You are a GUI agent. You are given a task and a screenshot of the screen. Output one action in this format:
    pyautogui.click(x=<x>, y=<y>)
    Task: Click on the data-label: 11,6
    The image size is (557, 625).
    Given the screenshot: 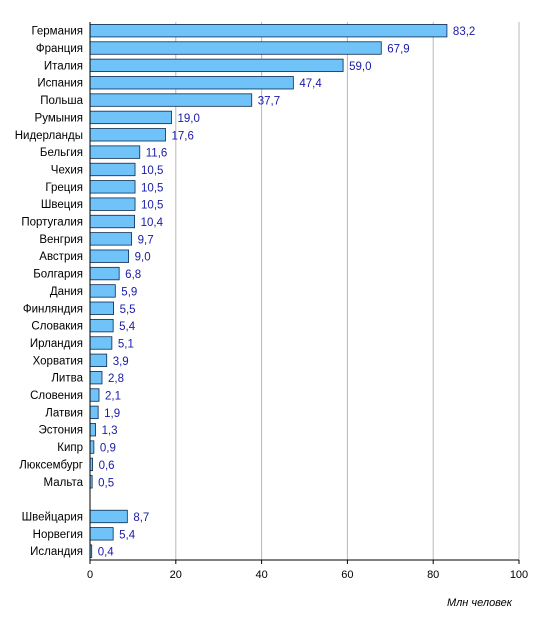 What is the action you would take?
    pyautogui.click(x=157, y=154)
    